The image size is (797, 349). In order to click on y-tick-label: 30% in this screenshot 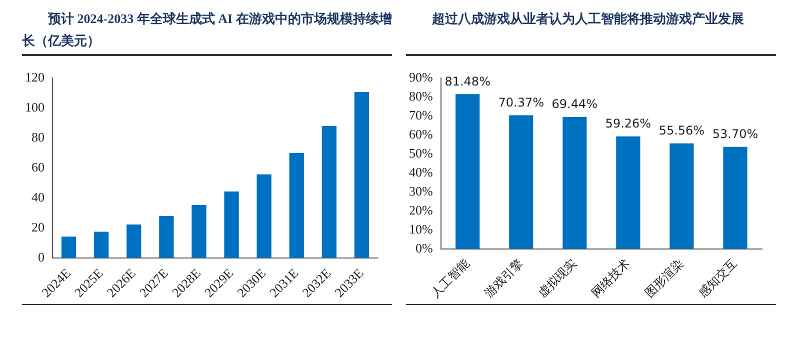, I will do `click(420, 190)`.